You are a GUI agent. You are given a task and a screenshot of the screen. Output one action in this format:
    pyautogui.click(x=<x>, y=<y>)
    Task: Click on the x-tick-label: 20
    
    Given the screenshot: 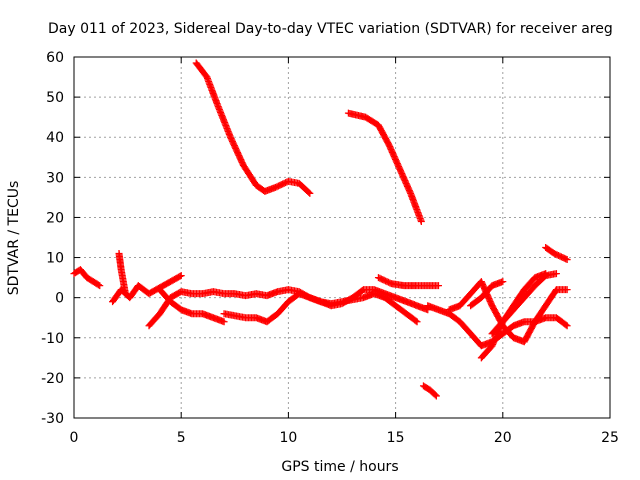 What is the action you would take?
    pyautogui.click(x=503, y=438)
    